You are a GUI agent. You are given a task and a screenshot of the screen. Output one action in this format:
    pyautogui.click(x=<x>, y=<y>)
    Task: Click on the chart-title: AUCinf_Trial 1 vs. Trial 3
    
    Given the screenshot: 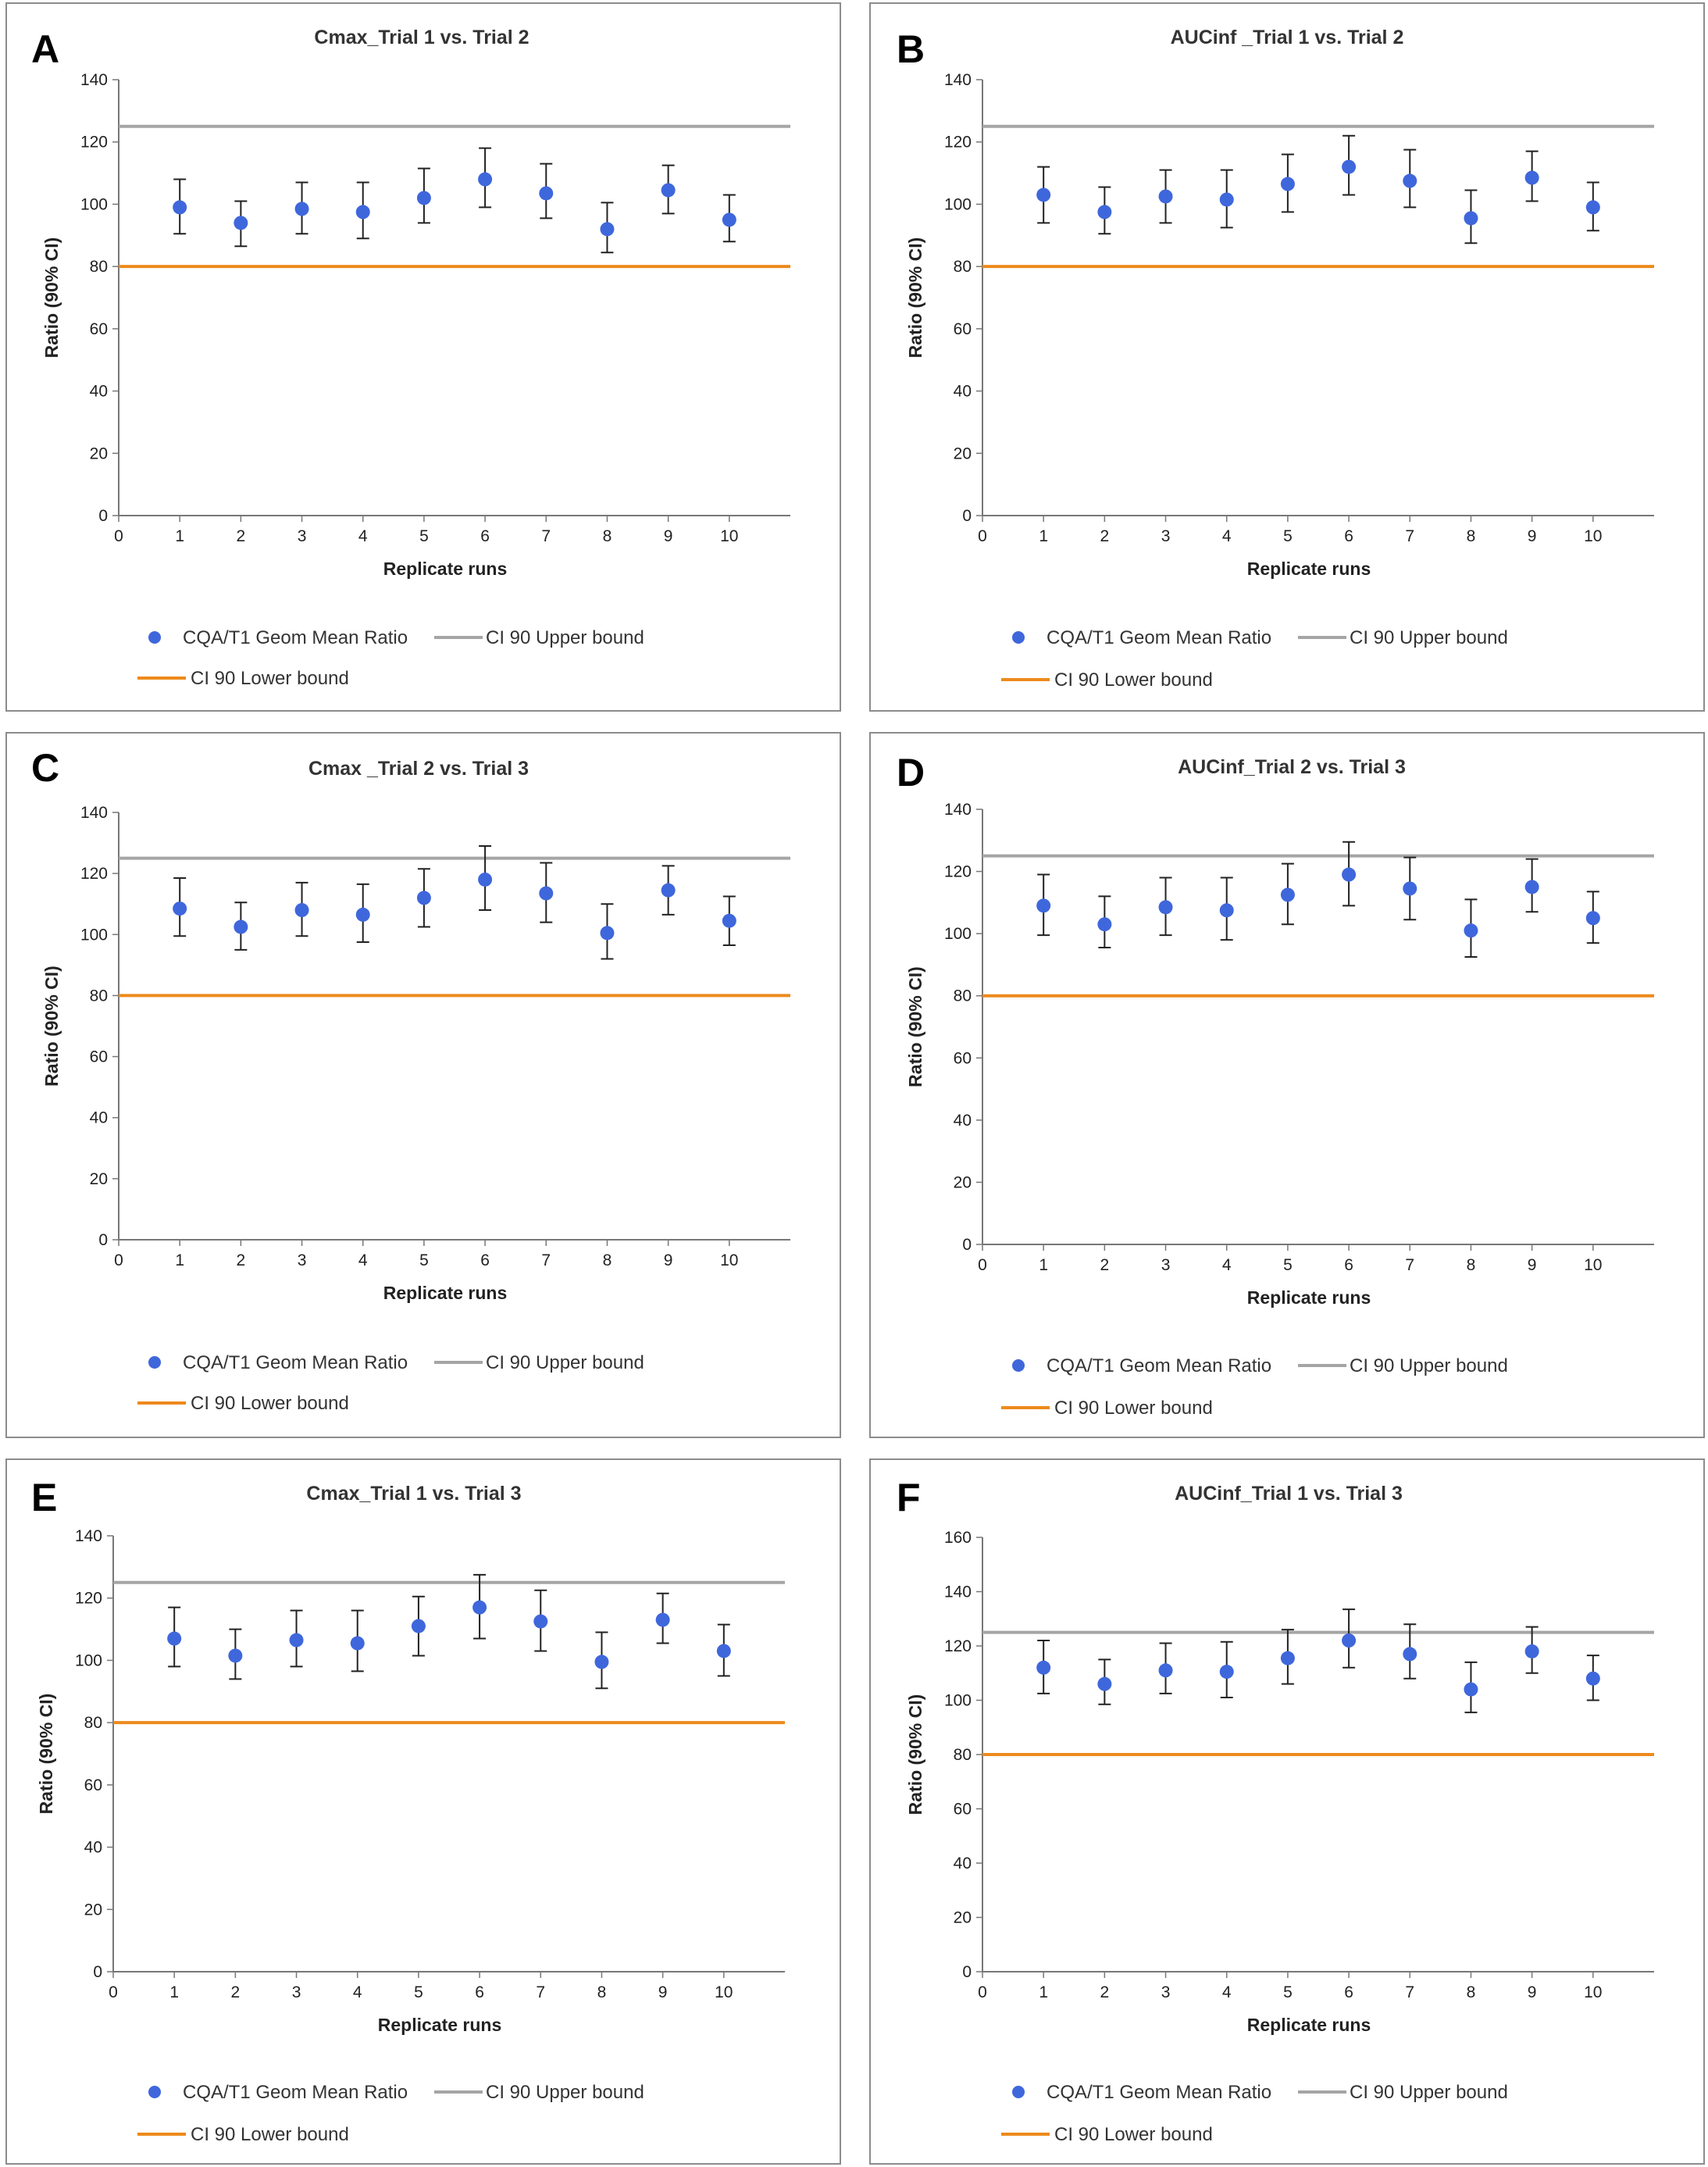 What is the action you would take?
    pyautogui.click(x=1289, y=1494)
    